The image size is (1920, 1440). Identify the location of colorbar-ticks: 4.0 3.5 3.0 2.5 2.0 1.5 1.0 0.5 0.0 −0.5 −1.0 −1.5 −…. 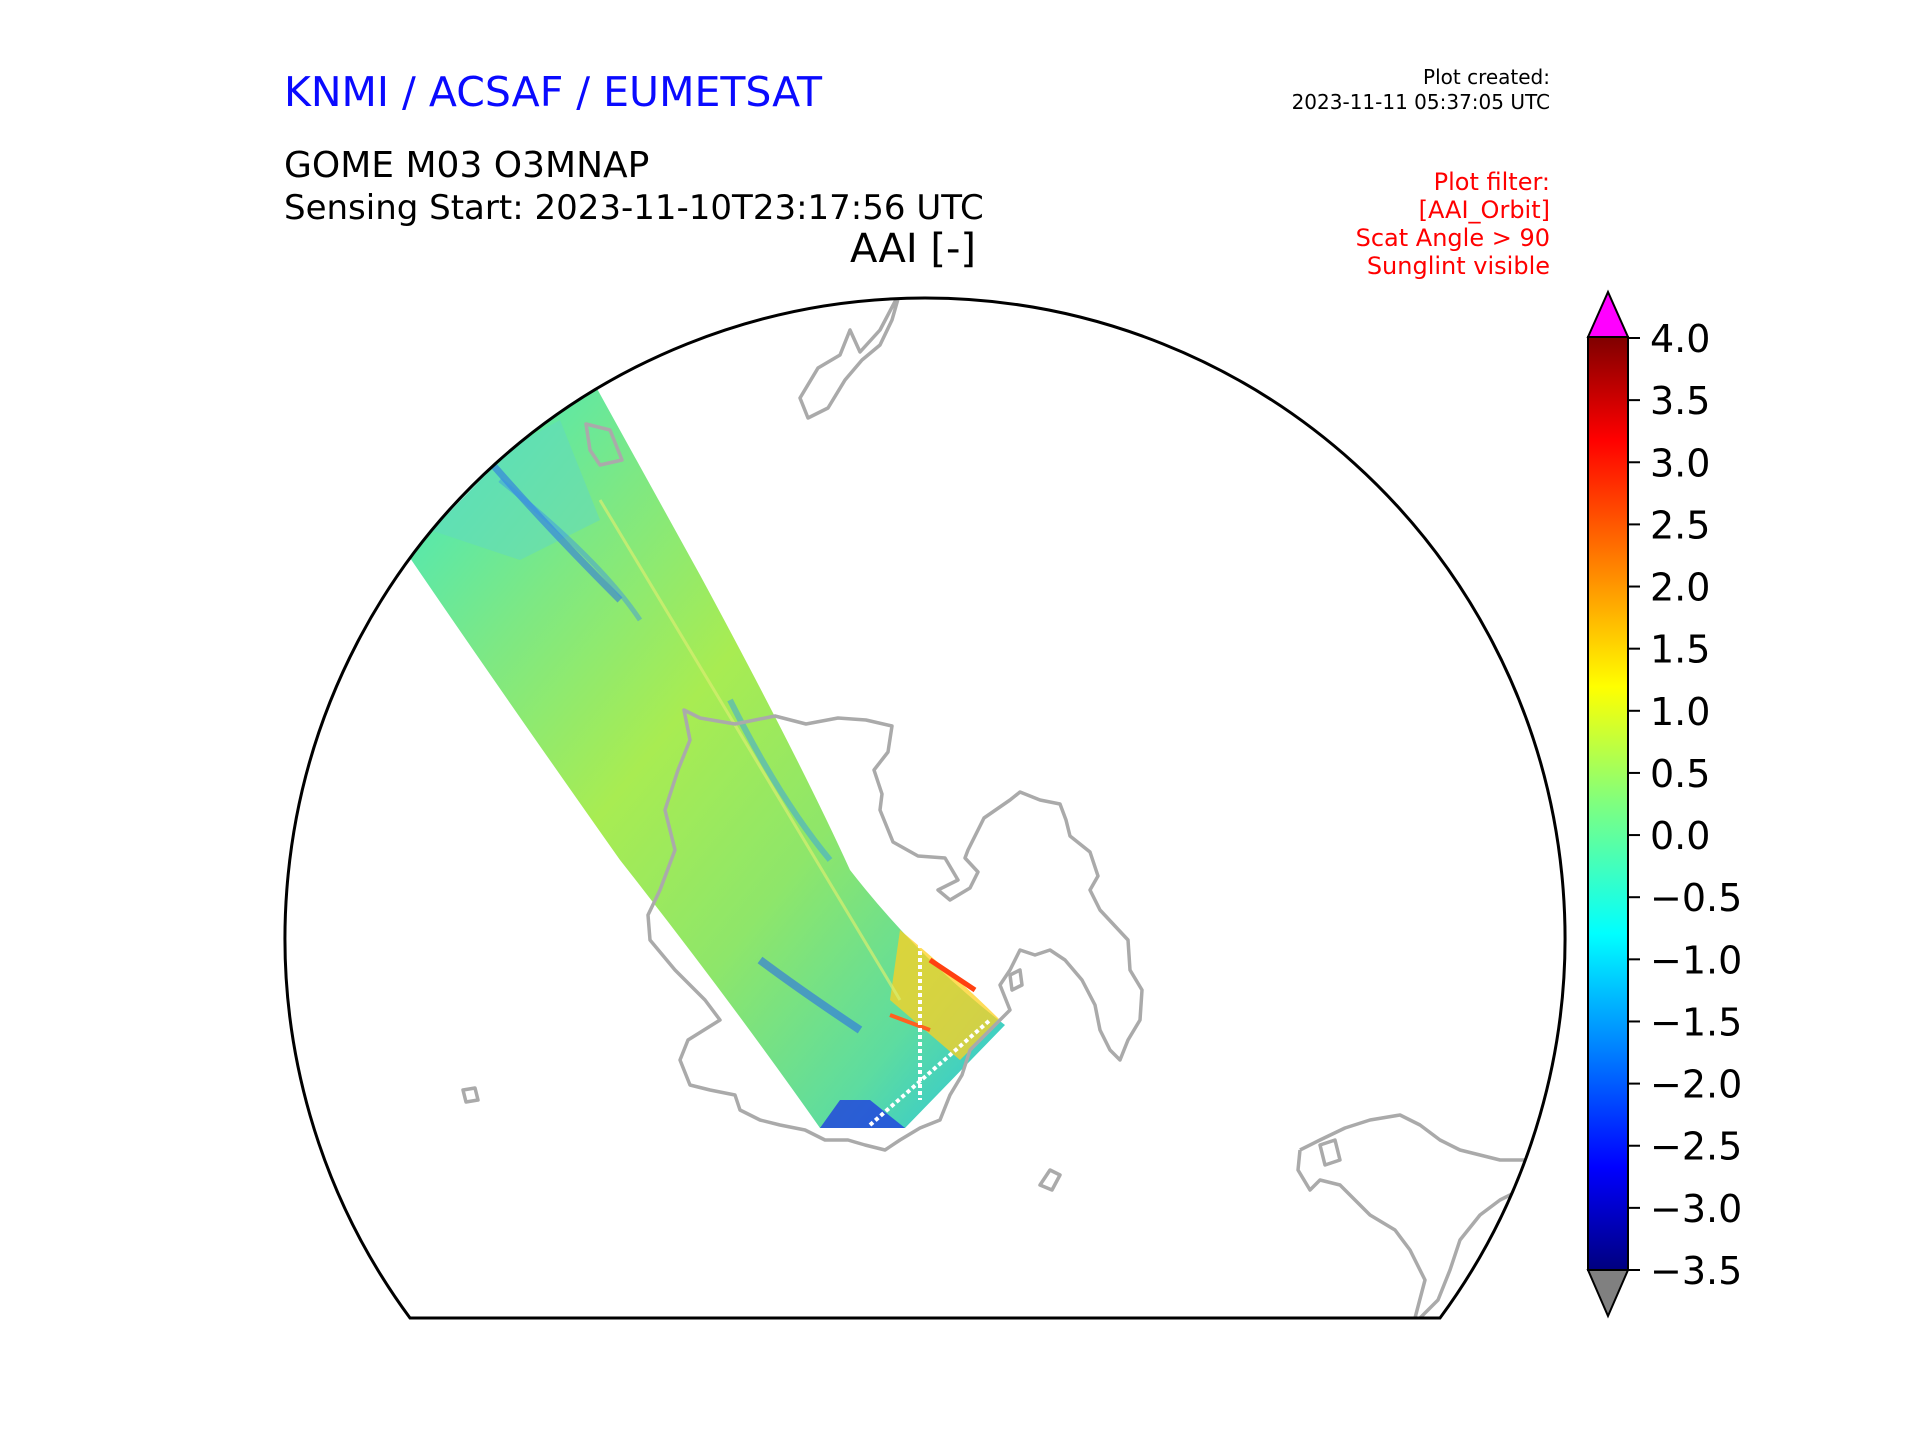
(1685, 805).